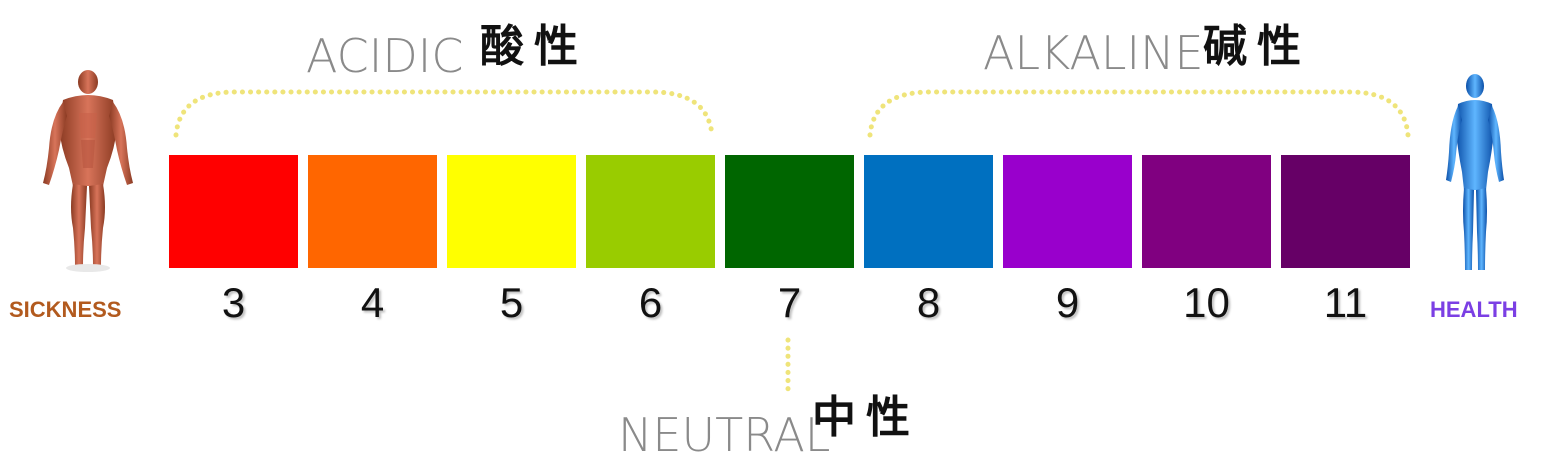 This screenshot has width=1557, height=462. I want to click on alkaline-cn-label: 碱性, so click(1257, 46).